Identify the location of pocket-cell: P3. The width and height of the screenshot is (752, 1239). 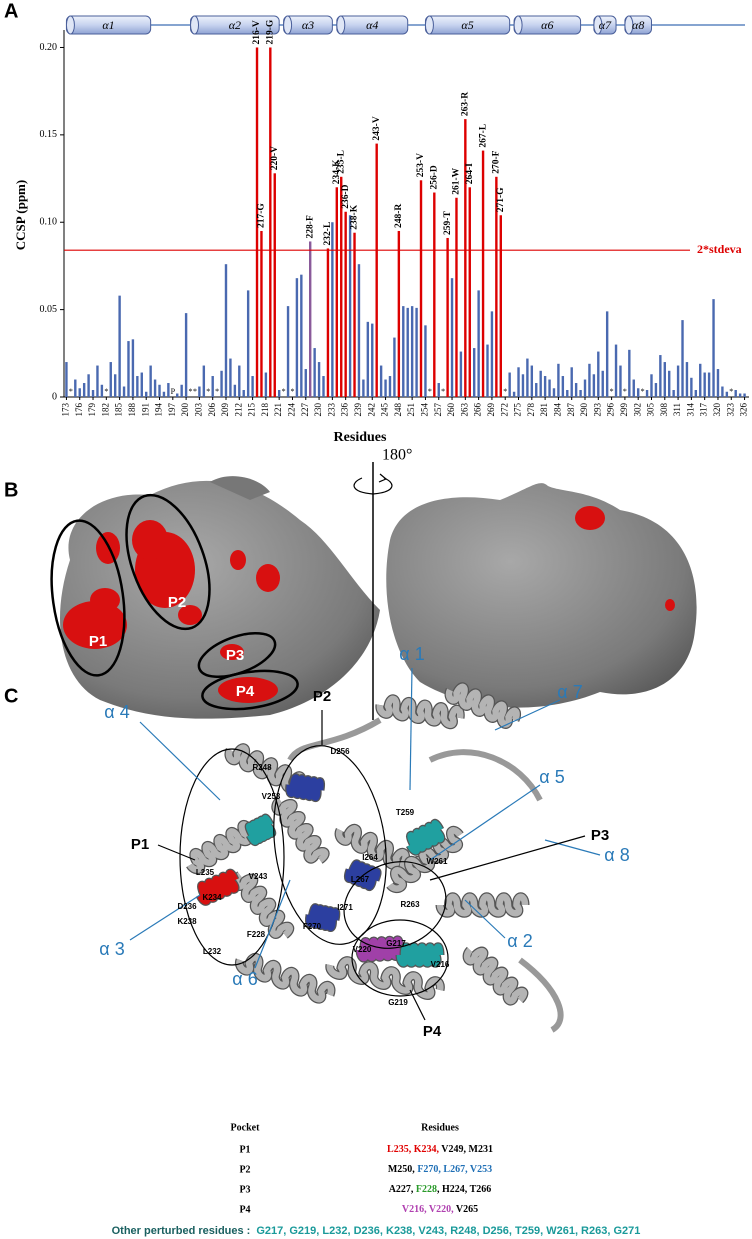
(244, 1189).